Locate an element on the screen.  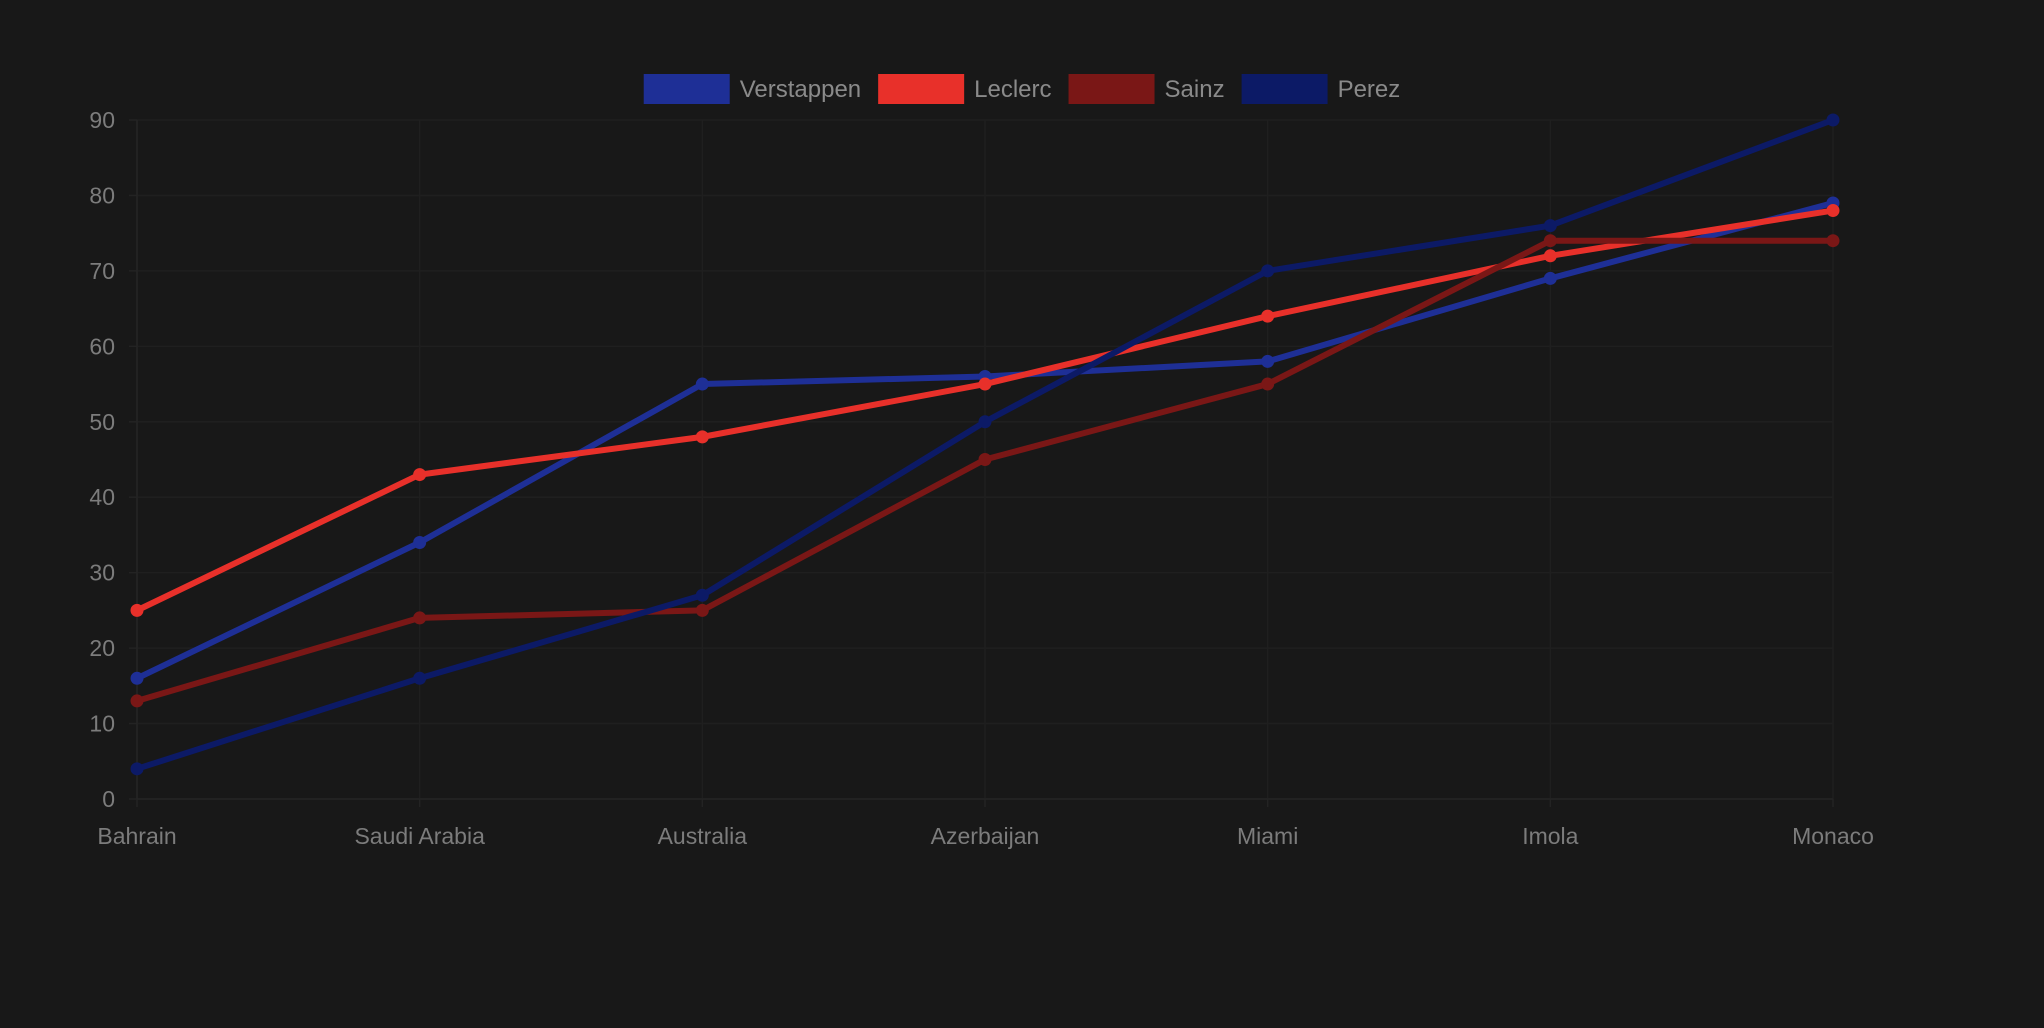
y-tick-label: 30 is located at coordinates (102, 573).